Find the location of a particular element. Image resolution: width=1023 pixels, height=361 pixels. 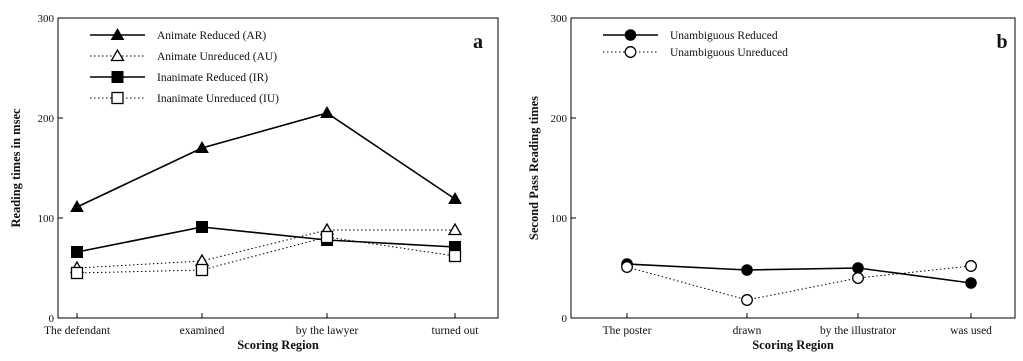

x-tick-label: drawn is located at coordinates (747, 331).